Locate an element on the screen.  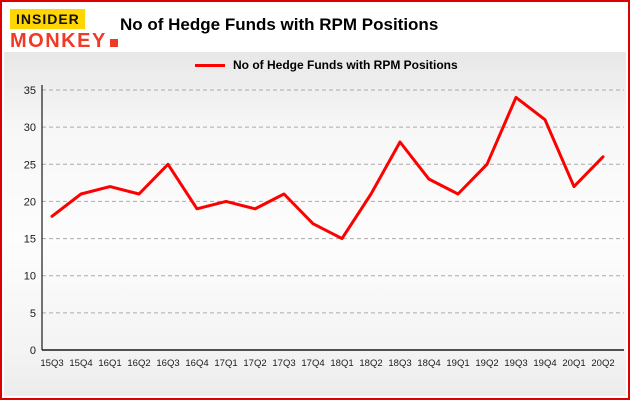
x-tick-label: 19Q4 is located at coordinates (544, 363).